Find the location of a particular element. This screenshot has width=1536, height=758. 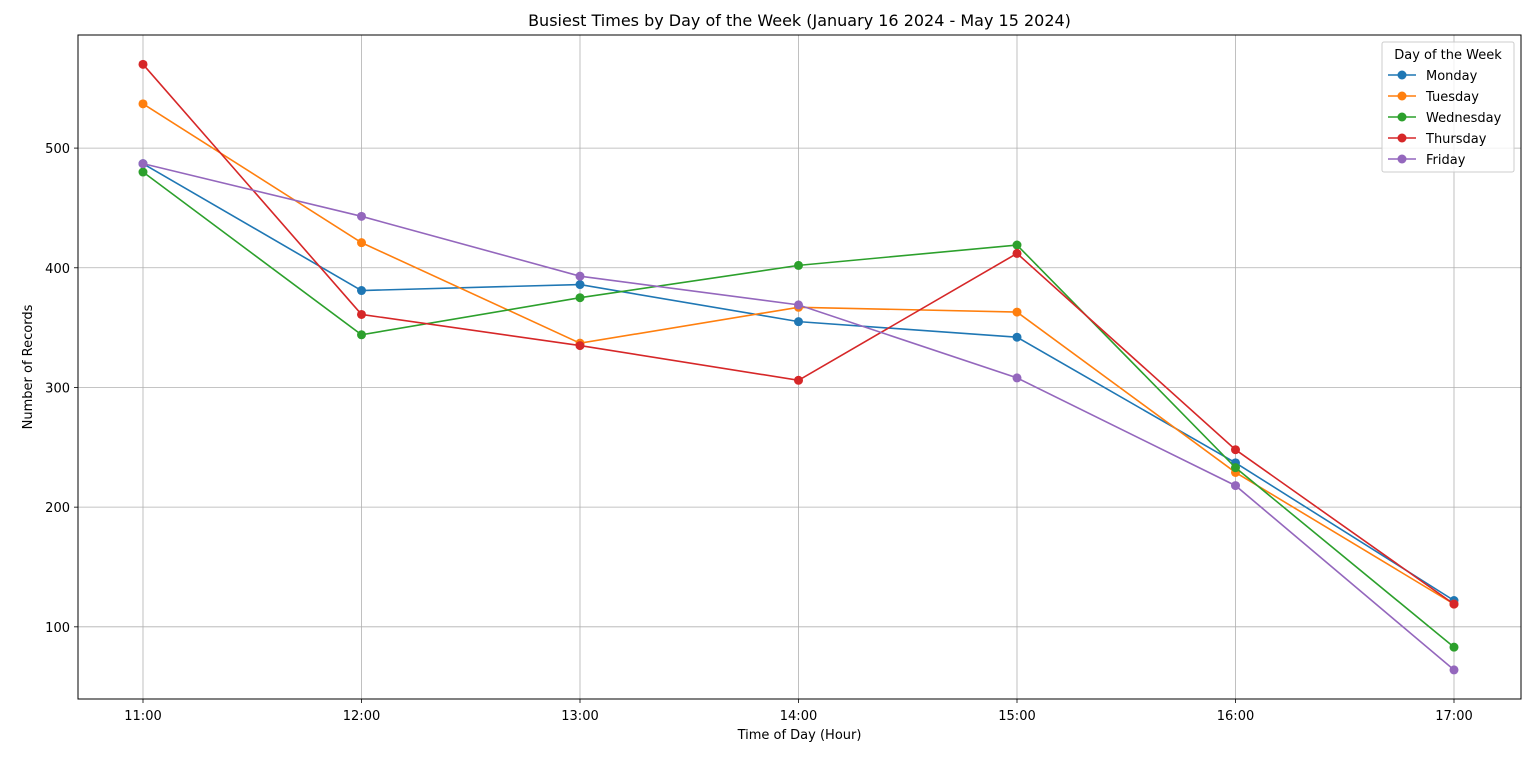

x-tick-label: 13:00 is located at coordinates (579, 716).